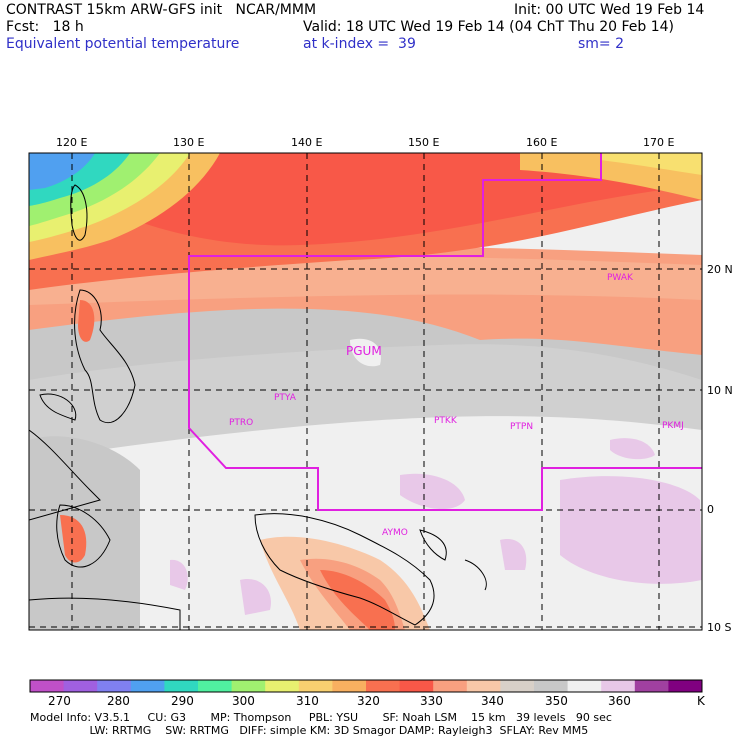 Image resolution: width=740 pixels, height=740 pixels. Describe the element at coordinates (719, 627) in the screenshot. I see `lat-label-10s: 10 S` at that location.